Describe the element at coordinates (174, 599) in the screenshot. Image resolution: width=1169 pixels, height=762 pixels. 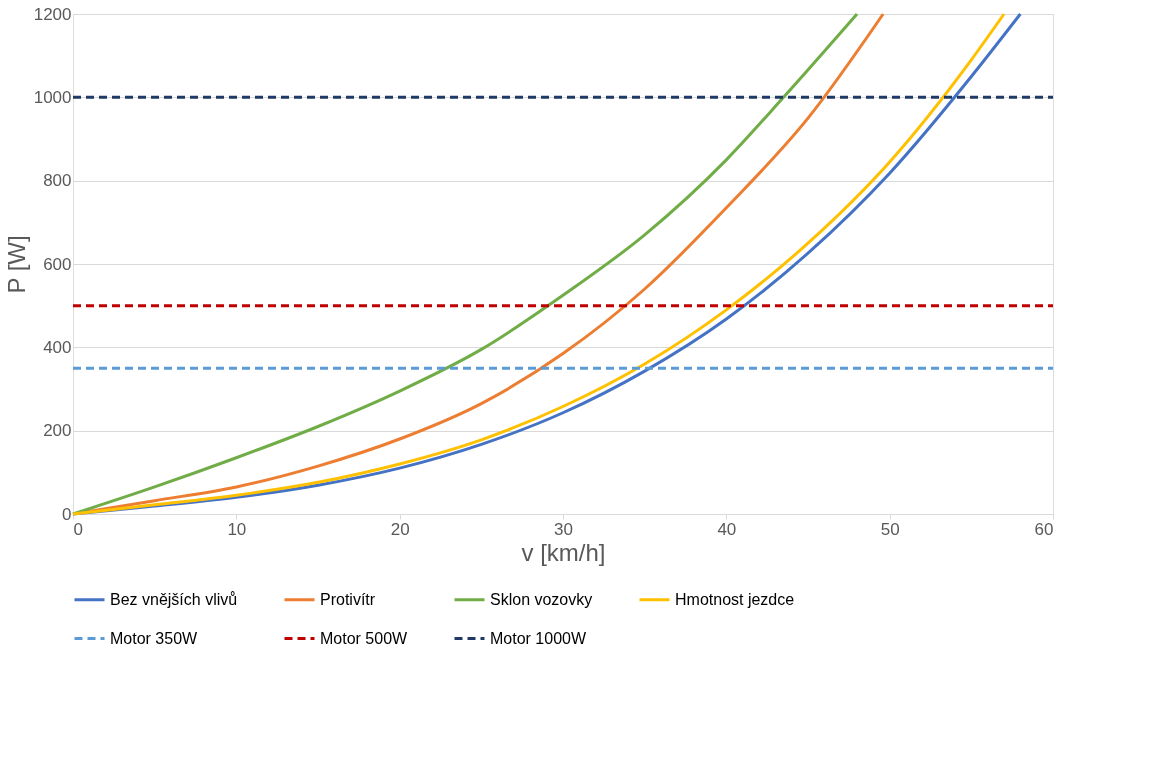
I see `legend-label: Bez vnějších vlivů` at that location.